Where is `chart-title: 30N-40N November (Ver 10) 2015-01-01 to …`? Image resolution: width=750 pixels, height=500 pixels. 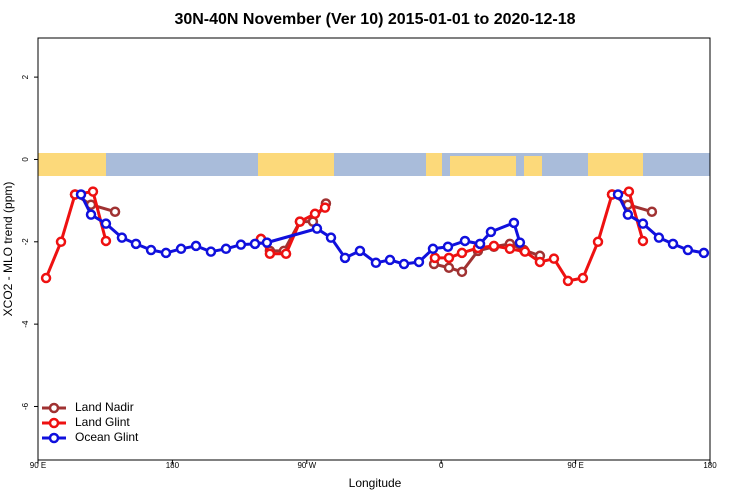
chart-title: 30N-40N November (Ver 10) 2015-01-01 to … is located at coordinates (374, 19).